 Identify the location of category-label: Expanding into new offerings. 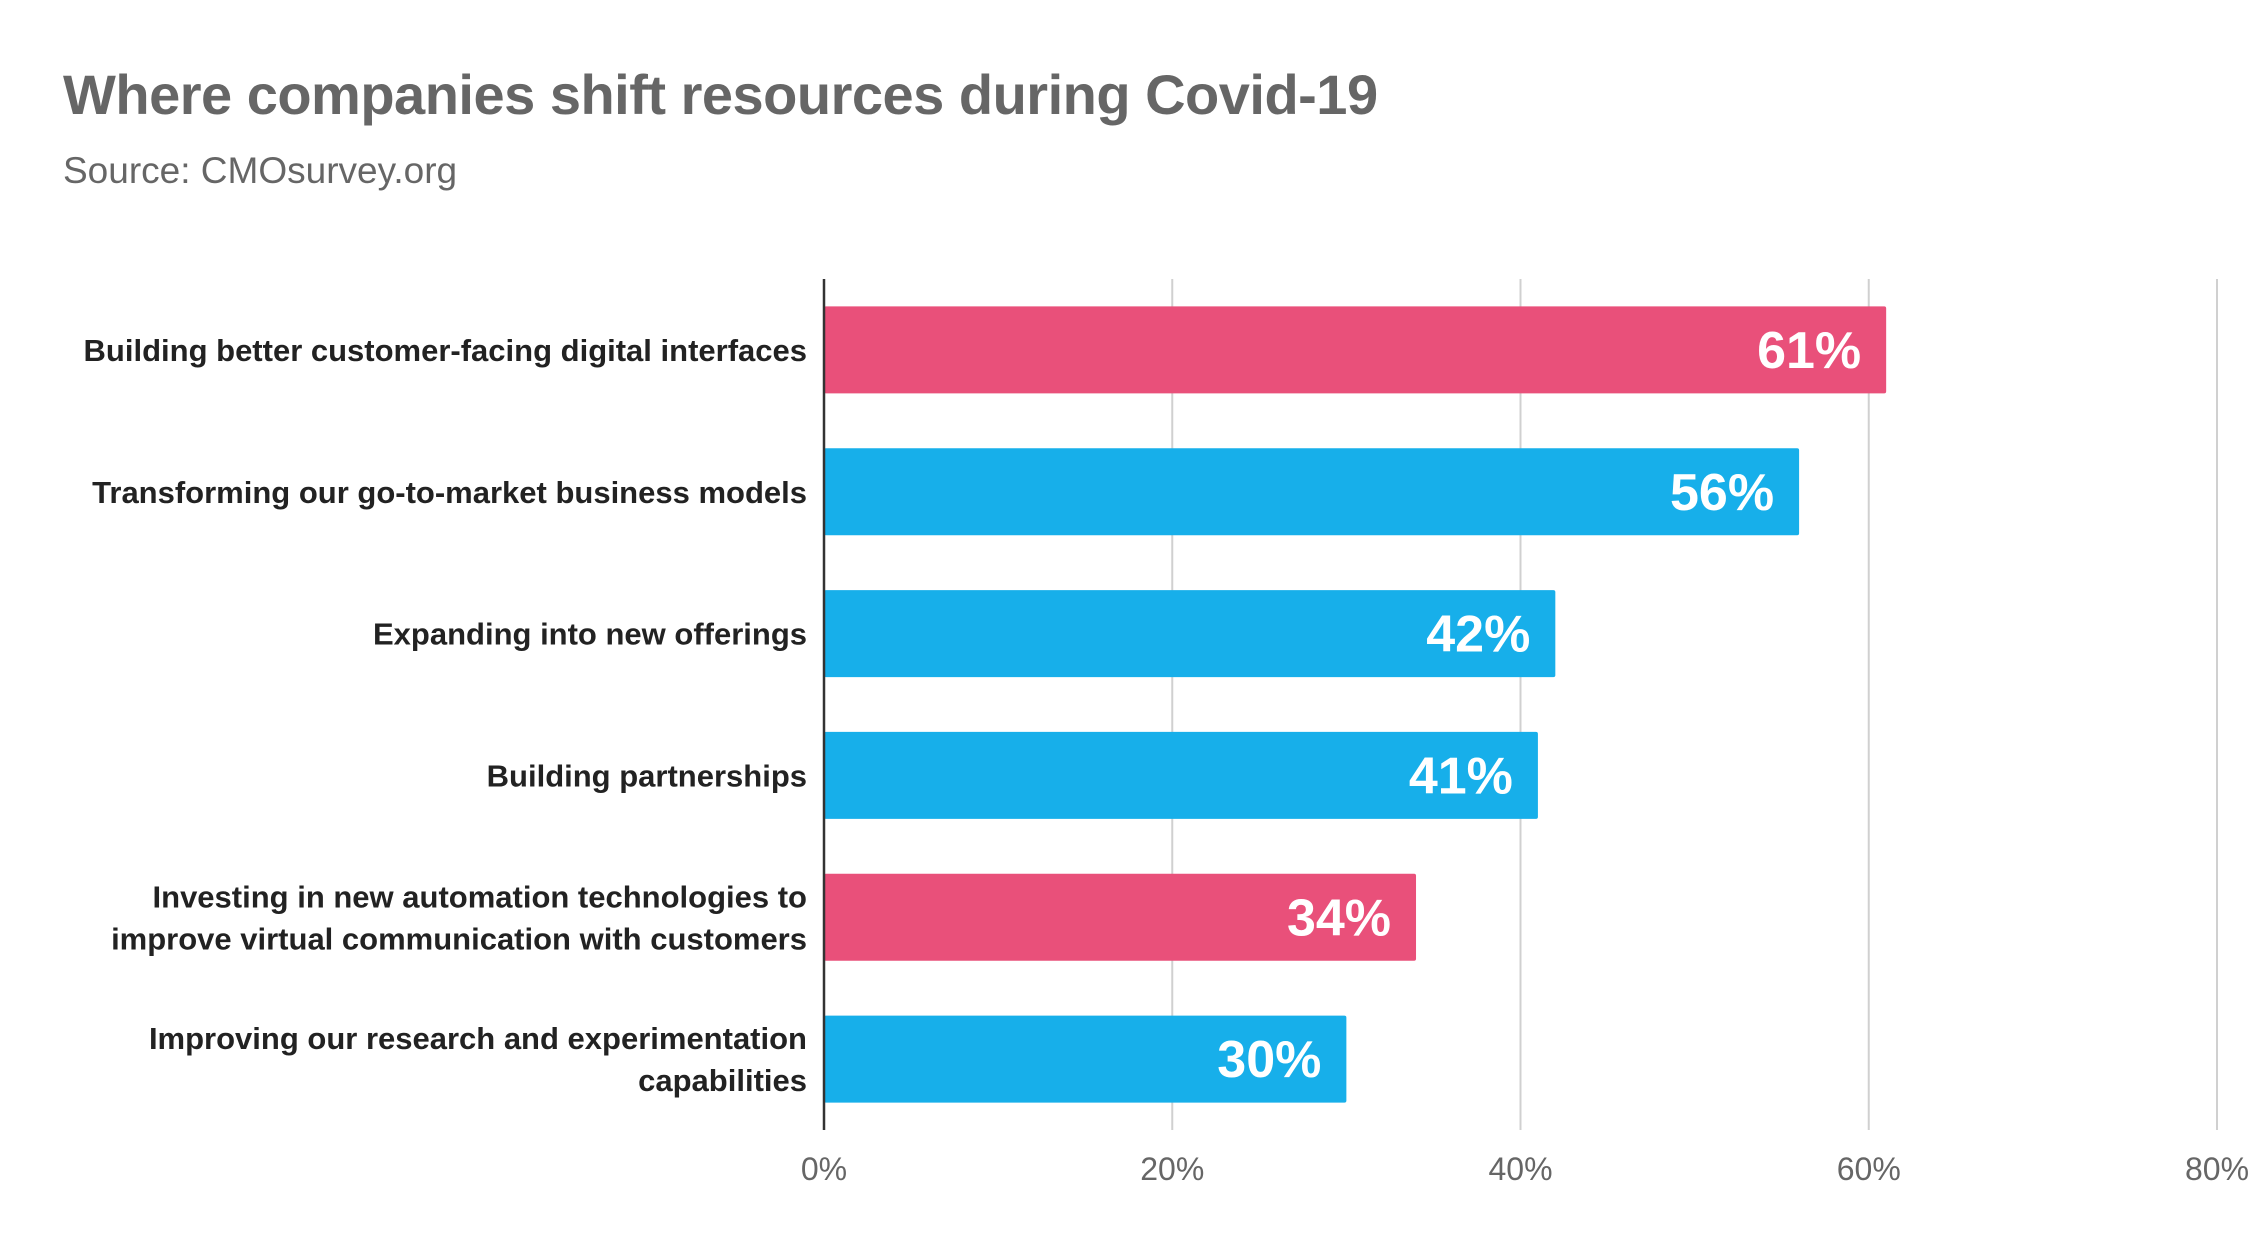
(590, 634).